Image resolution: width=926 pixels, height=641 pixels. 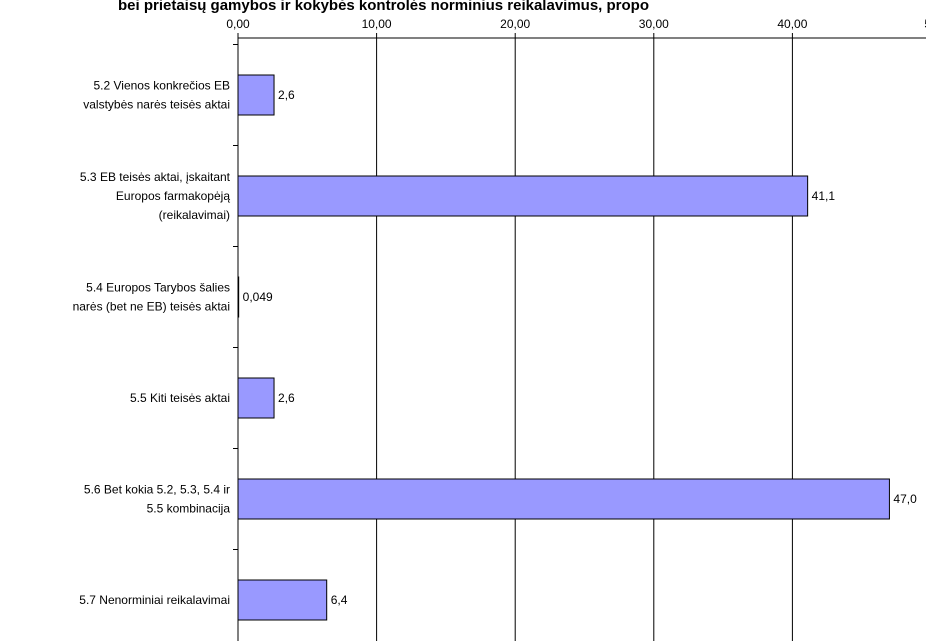 I want to click on x-tick-label: 20,00, so click(x=515, y=24).